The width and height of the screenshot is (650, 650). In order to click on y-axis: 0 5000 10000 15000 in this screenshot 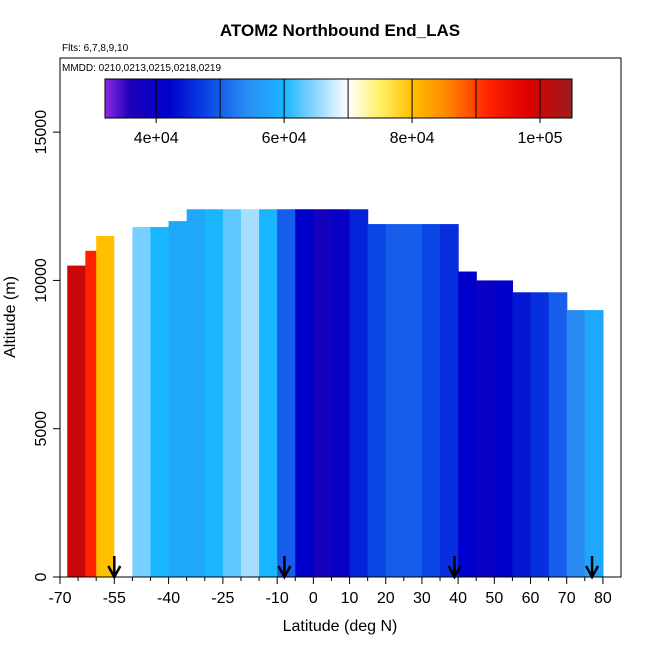, I will do `click(46, 345)`.